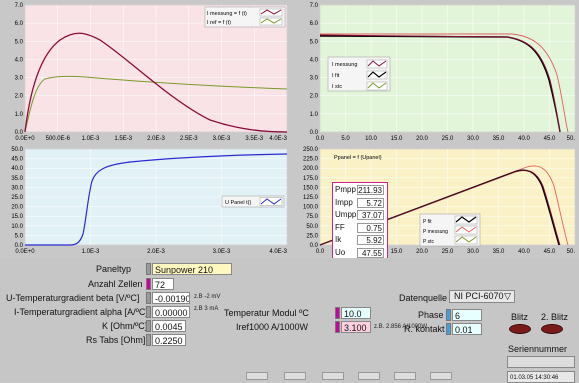  Describe the element at coordinates (338, 239) in the screenshot. I see `result-label: Ik` at that location.